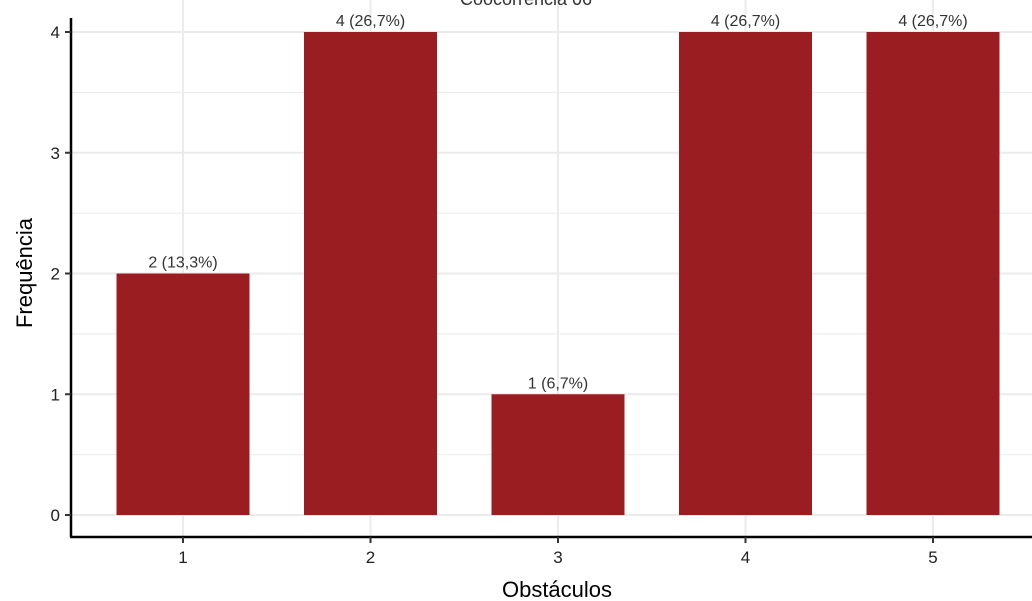 The image size is (1032, 601). I want to click on chart-title: Coocorrência 06, so click(526, 4).